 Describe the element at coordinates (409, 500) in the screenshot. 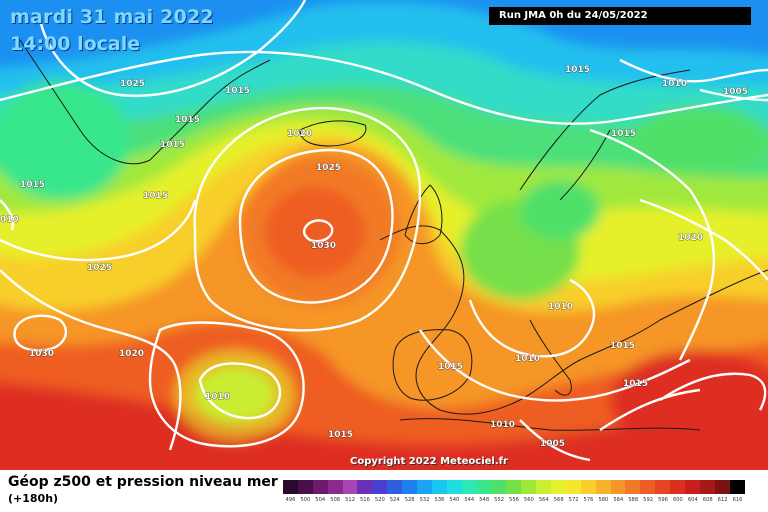

I see `legend-value: 528` at that location.